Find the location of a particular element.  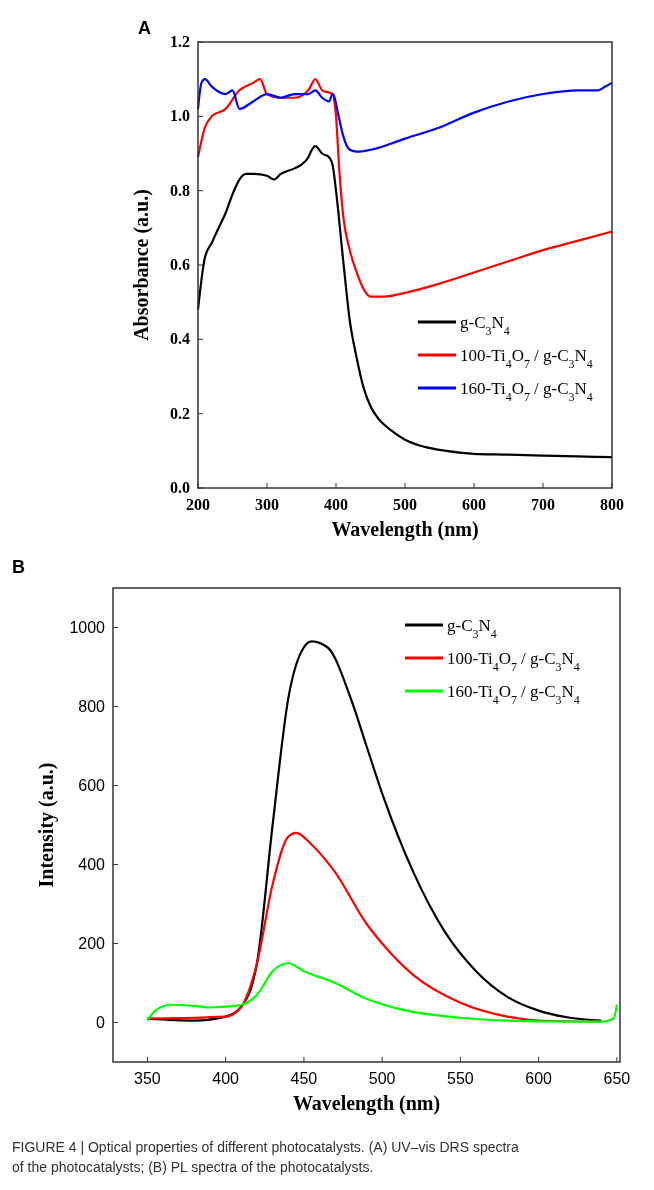

y-axis-title: Intensity (a.u.) is located at coordinates (46, 825).